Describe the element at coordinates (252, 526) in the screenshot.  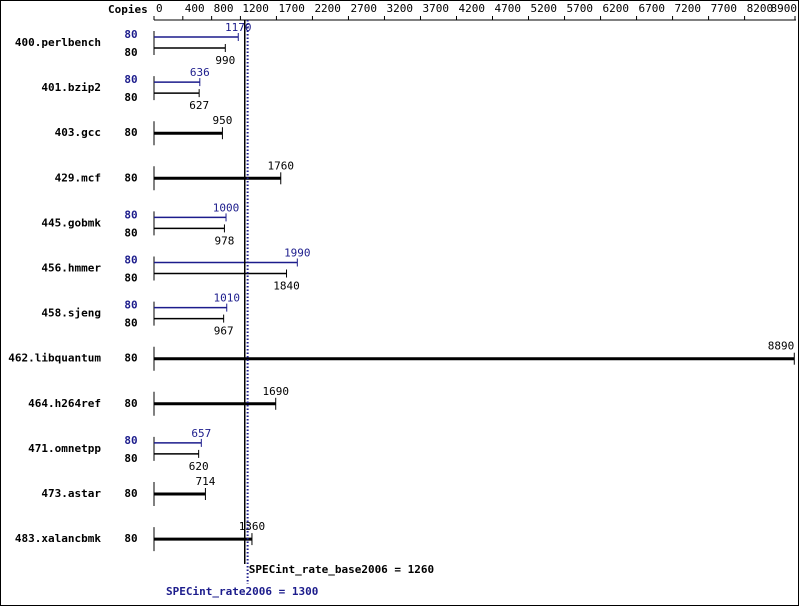
I see `value-label: 1360` at that location.